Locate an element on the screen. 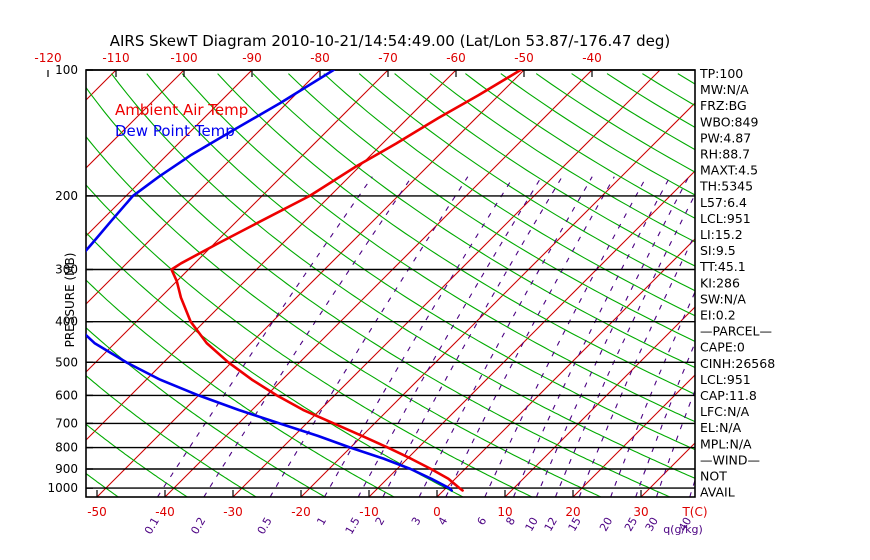 This screenshot has height=560, width=870. index-ei: EI:0.2 is located at coordinates (718, 315).